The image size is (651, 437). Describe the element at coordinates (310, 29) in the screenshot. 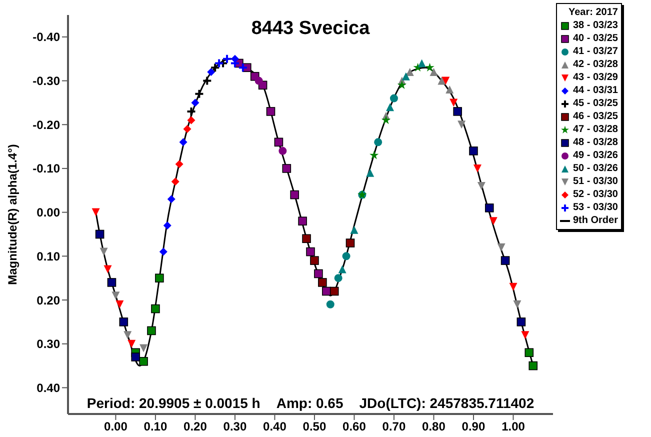

I see `chart-title: 8443 Svecica` at that location.